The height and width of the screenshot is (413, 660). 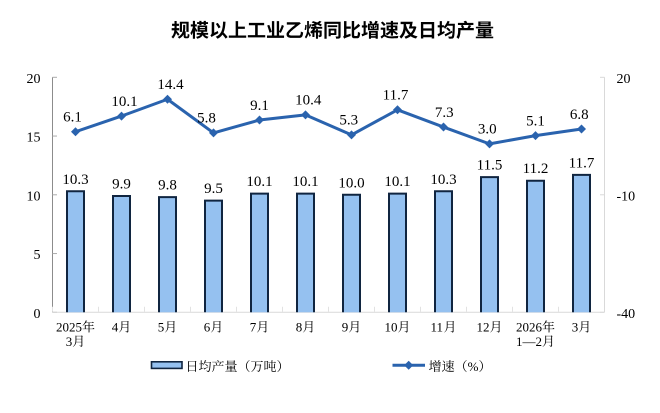 I want to click on svg-text: 0, so click(x=37, y=314).